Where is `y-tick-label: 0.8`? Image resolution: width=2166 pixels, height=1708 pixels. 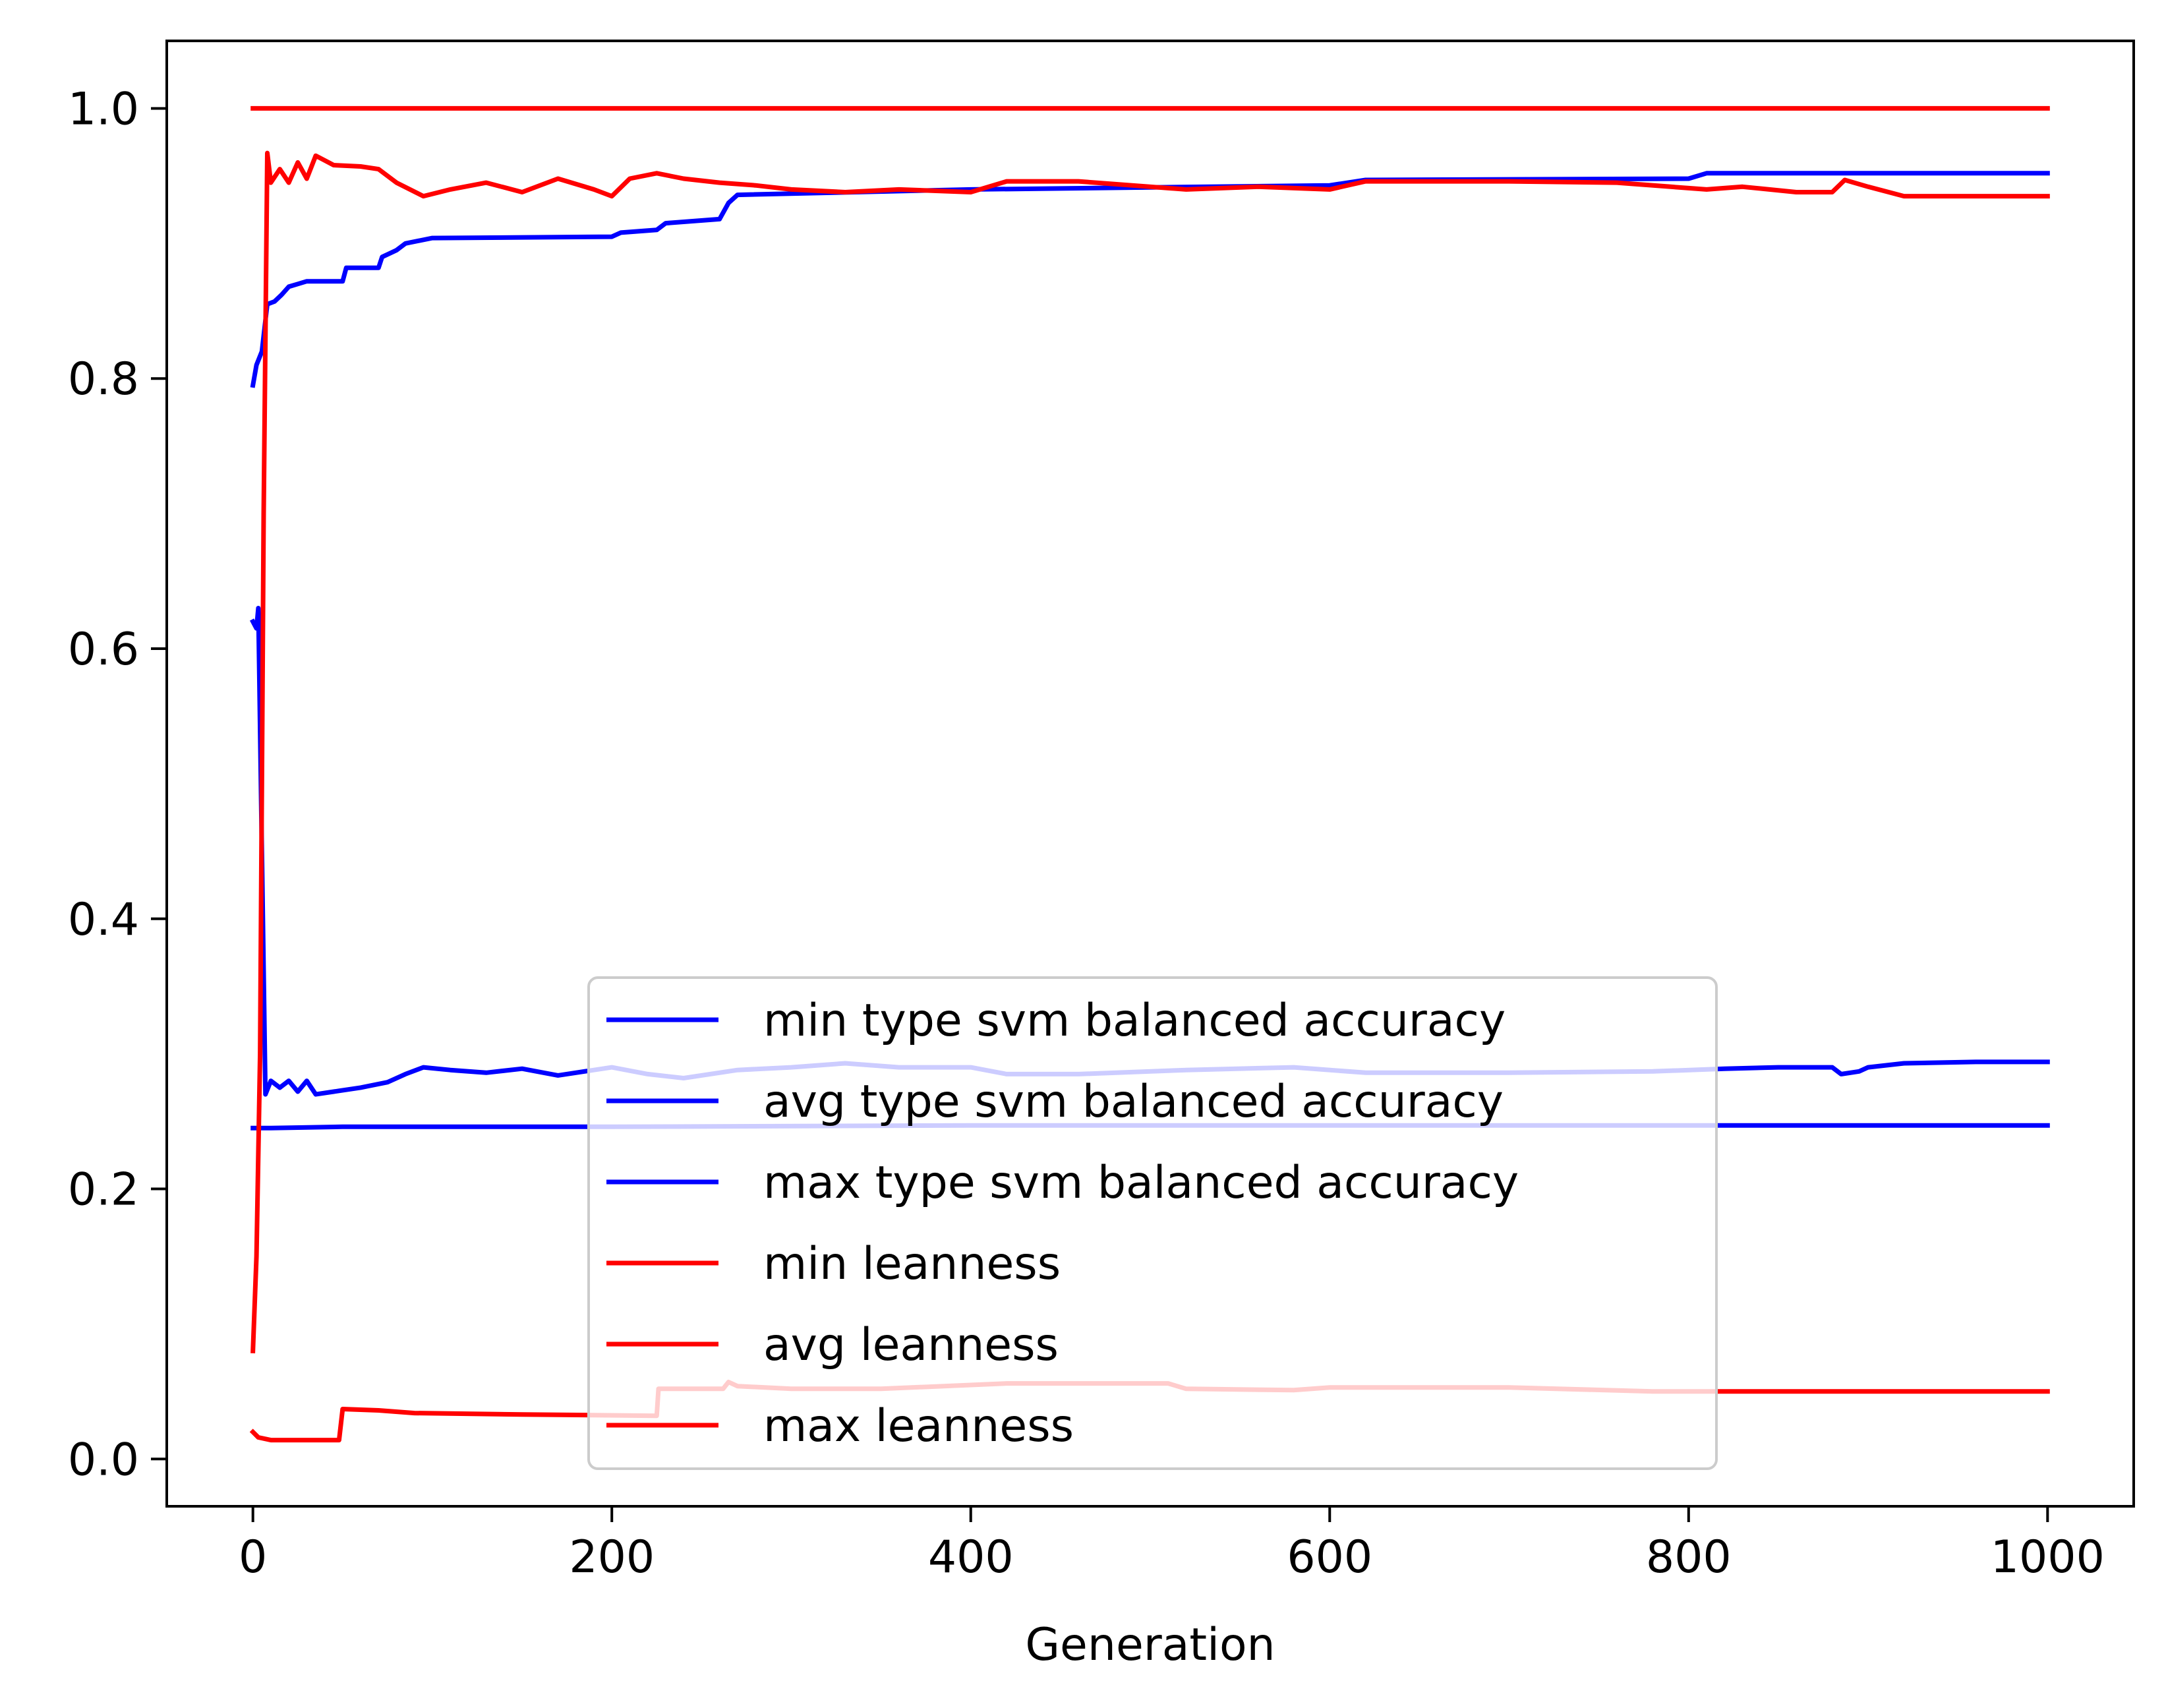
y-tick-label: 0.8 is located at coordinates (103, 379).